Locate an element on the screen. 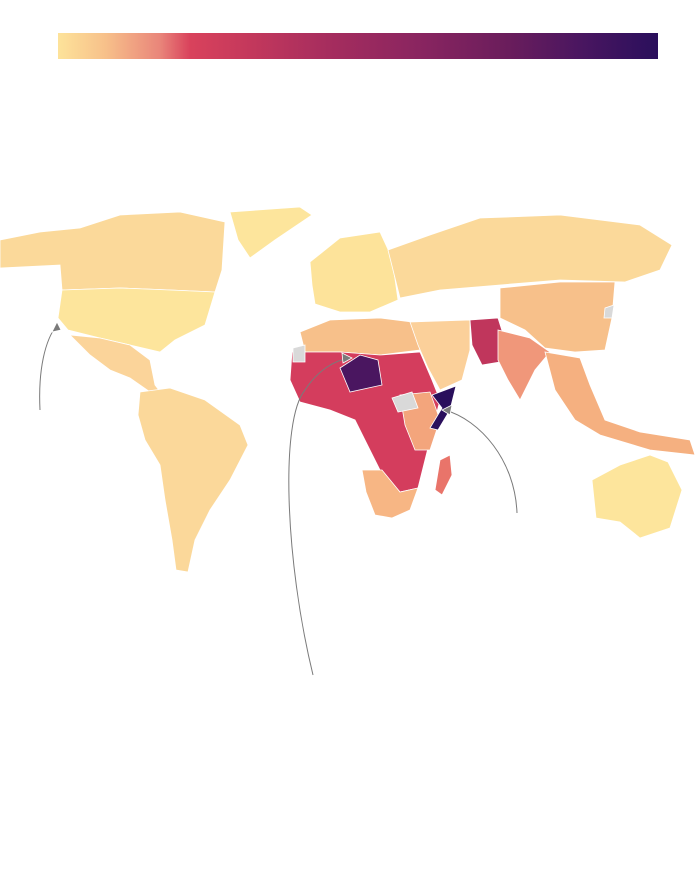 The width and height of the screenshot is (700, 884). color-scale-bar is located at coordinates (358, 46).